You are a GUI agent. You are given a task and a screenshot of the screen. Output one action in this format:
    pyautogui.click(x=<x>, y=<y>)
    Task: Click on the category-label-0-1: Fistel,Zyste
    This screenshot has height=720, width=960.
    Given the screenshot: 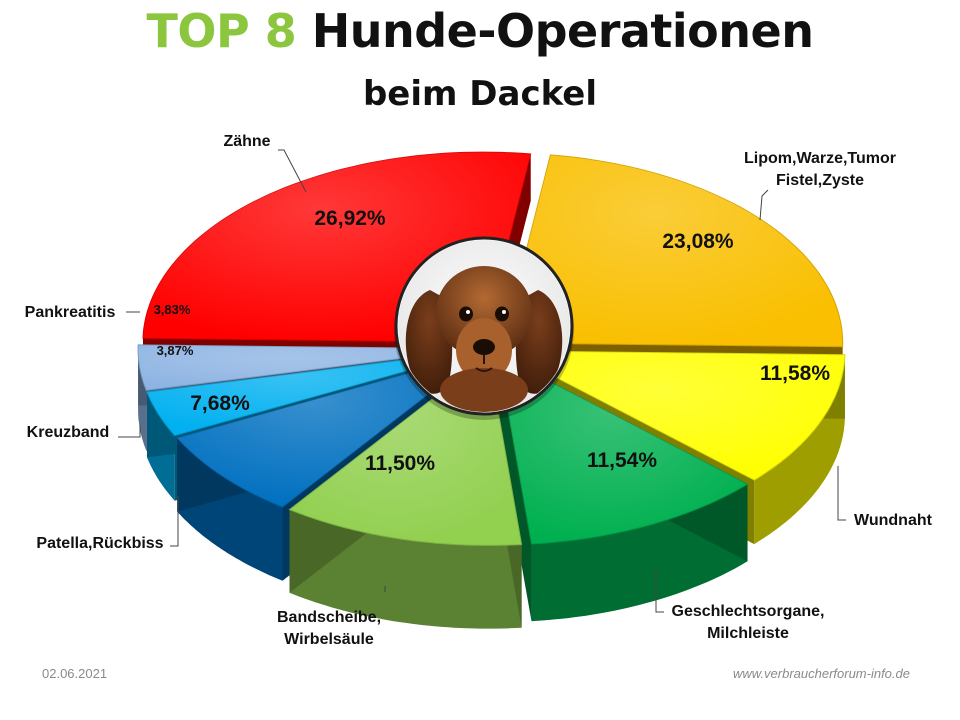 What is the action you would take?
    pyautogui.click(x=820, y=180)
    